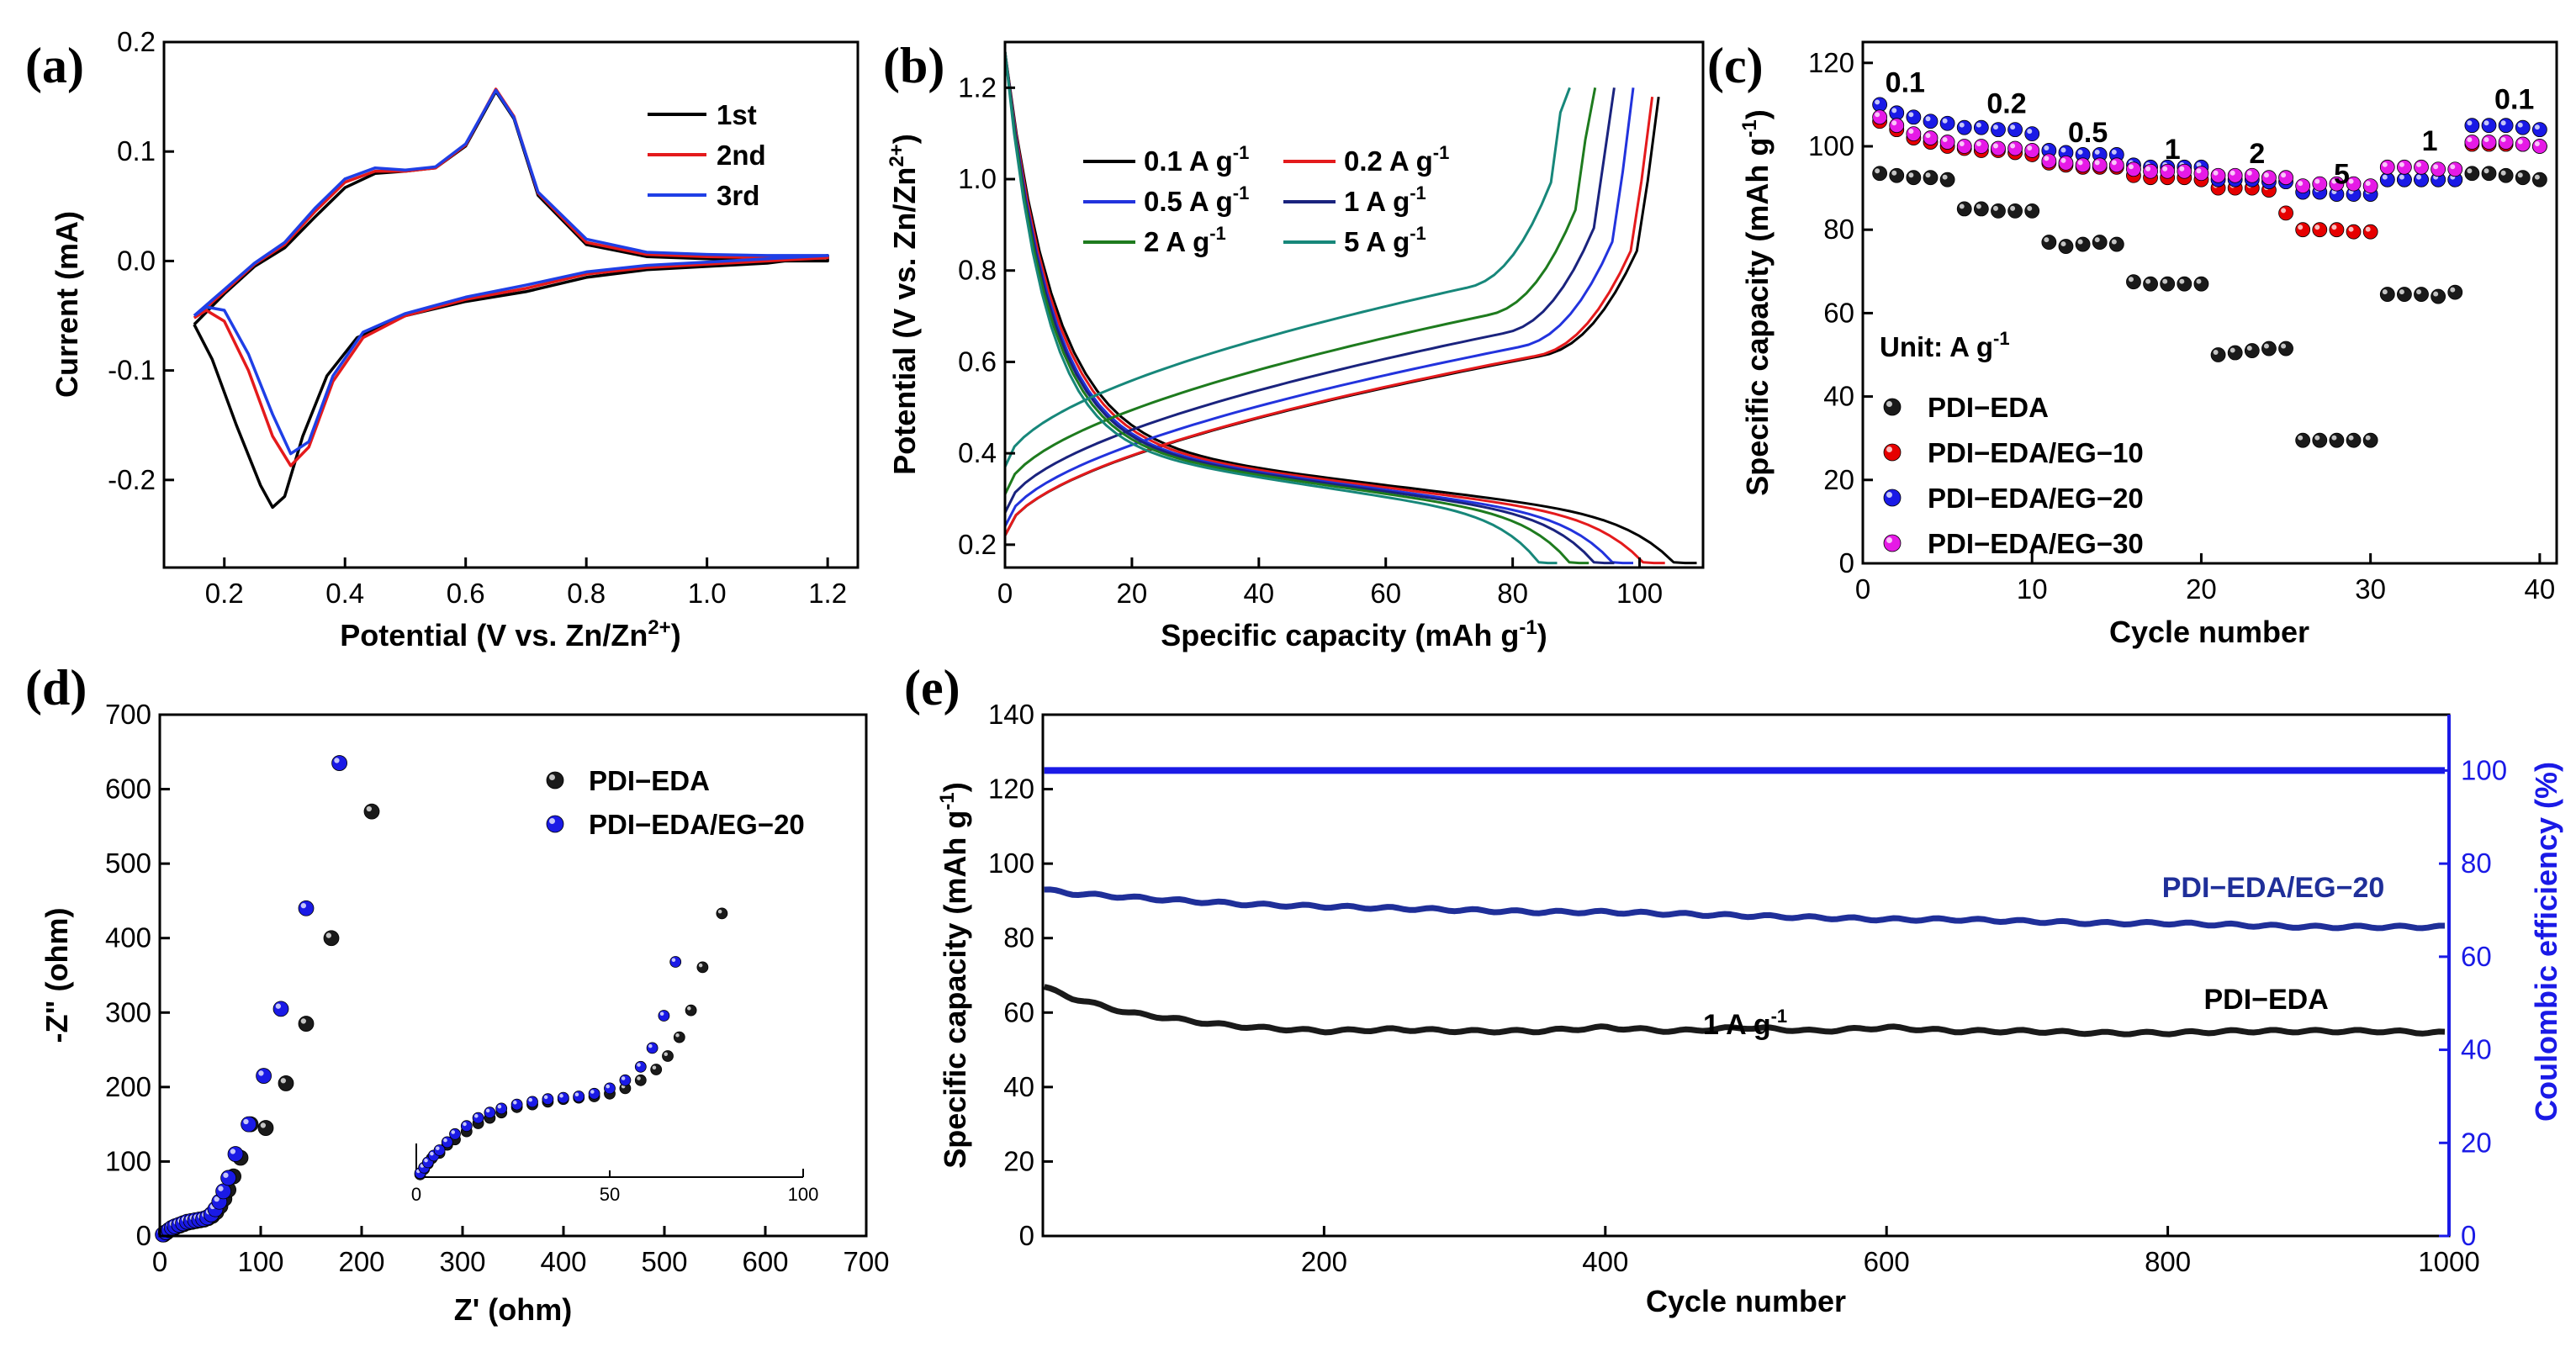  Describe the element at coordinates (2351, 229) in the screenshot. I see `point-PDI−EDA/EG−10-highlight` at that location.